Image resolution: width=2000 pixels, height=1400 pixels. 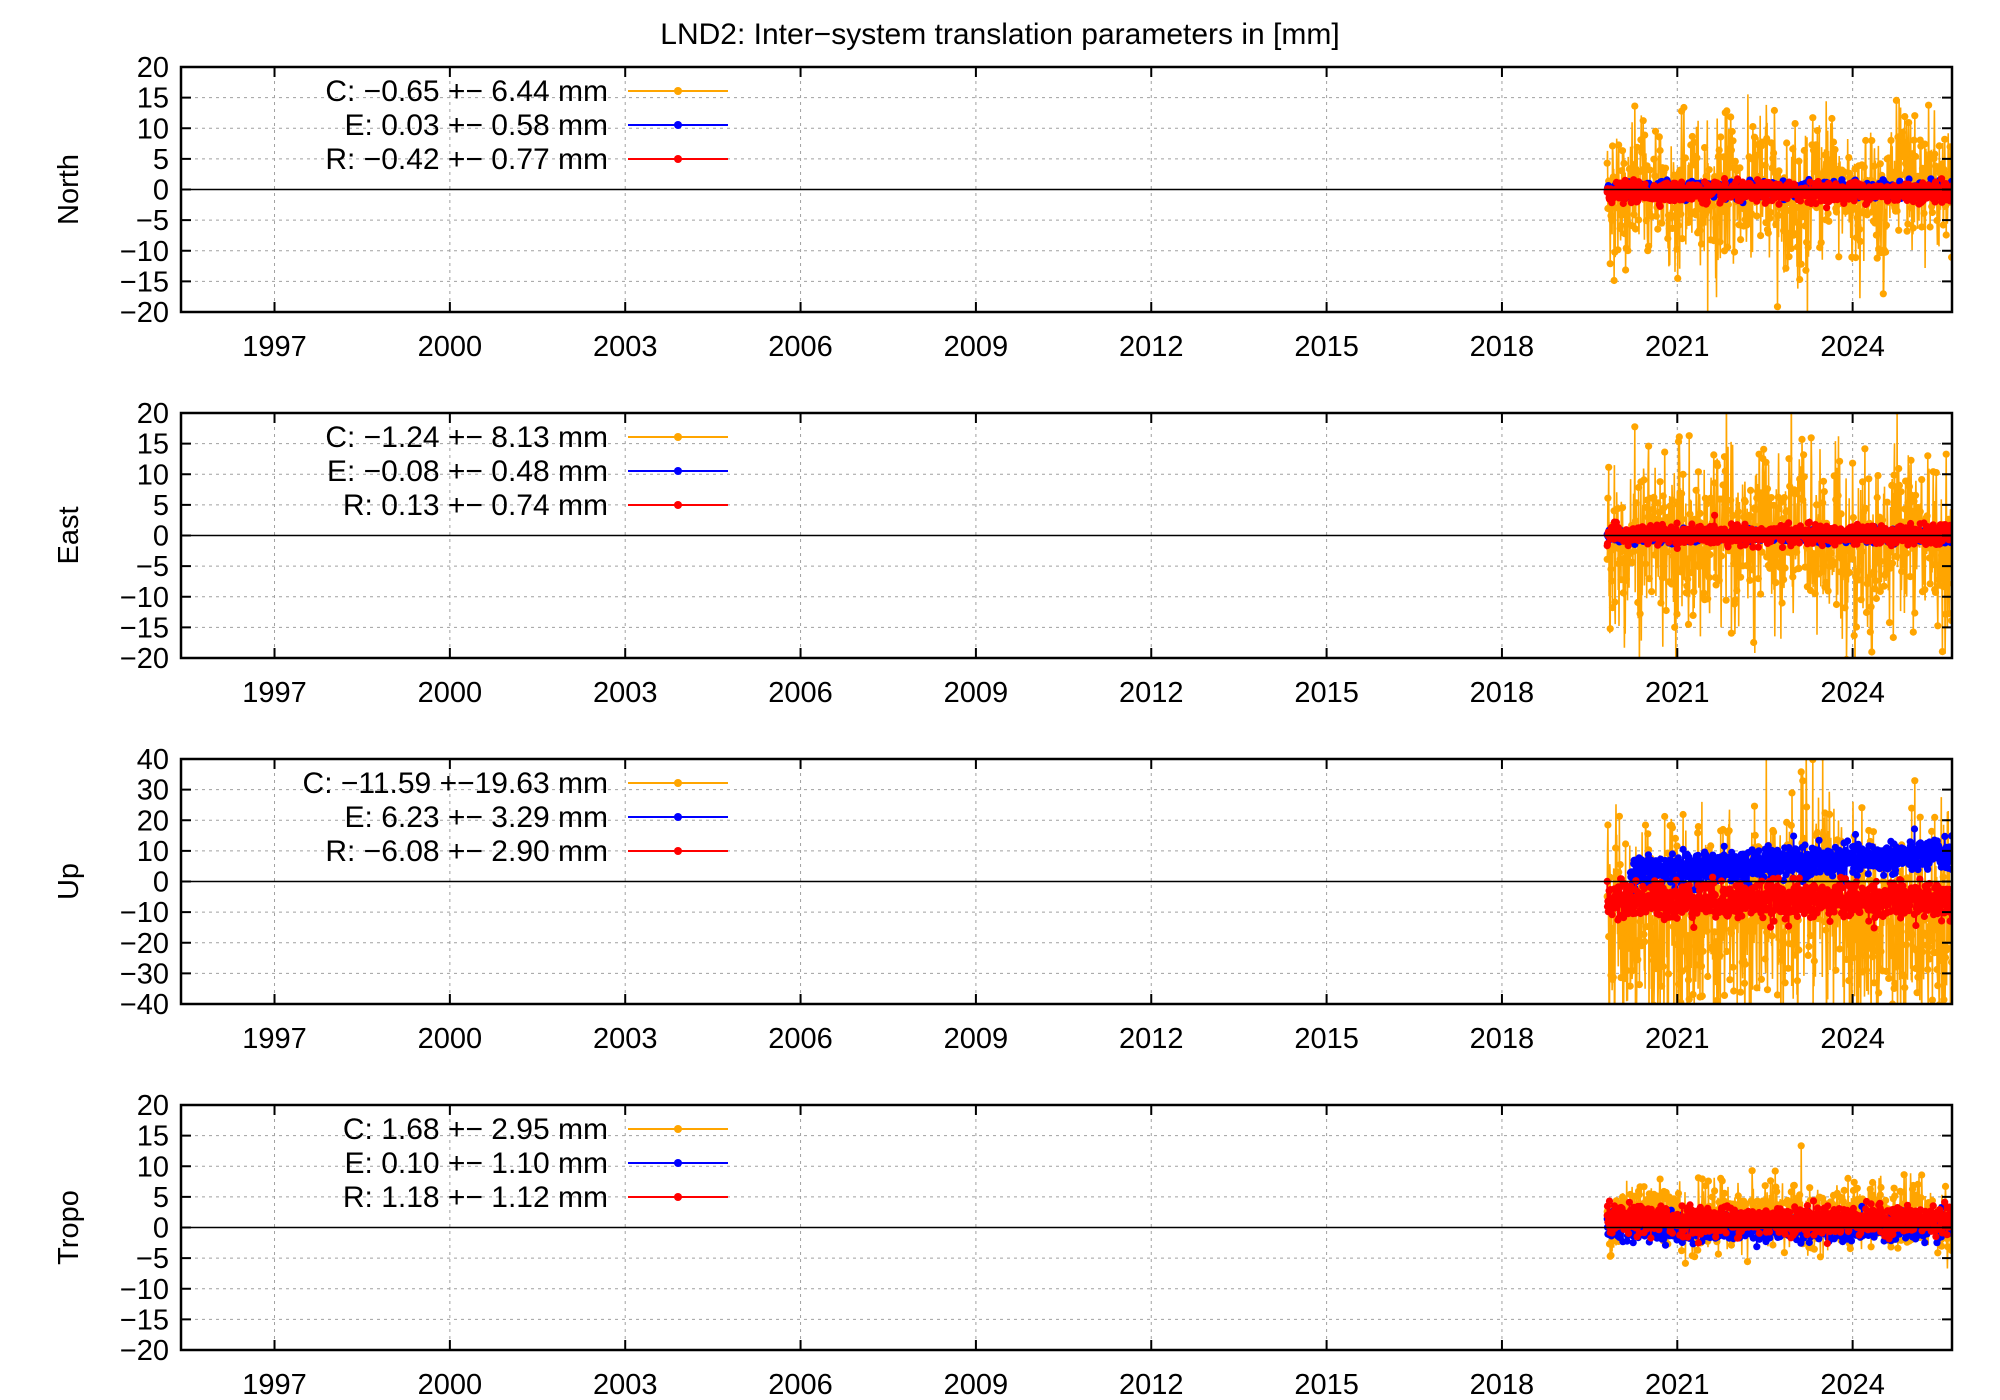 I want to click on x-tick-label: 2006, so click(x=800, y=693).